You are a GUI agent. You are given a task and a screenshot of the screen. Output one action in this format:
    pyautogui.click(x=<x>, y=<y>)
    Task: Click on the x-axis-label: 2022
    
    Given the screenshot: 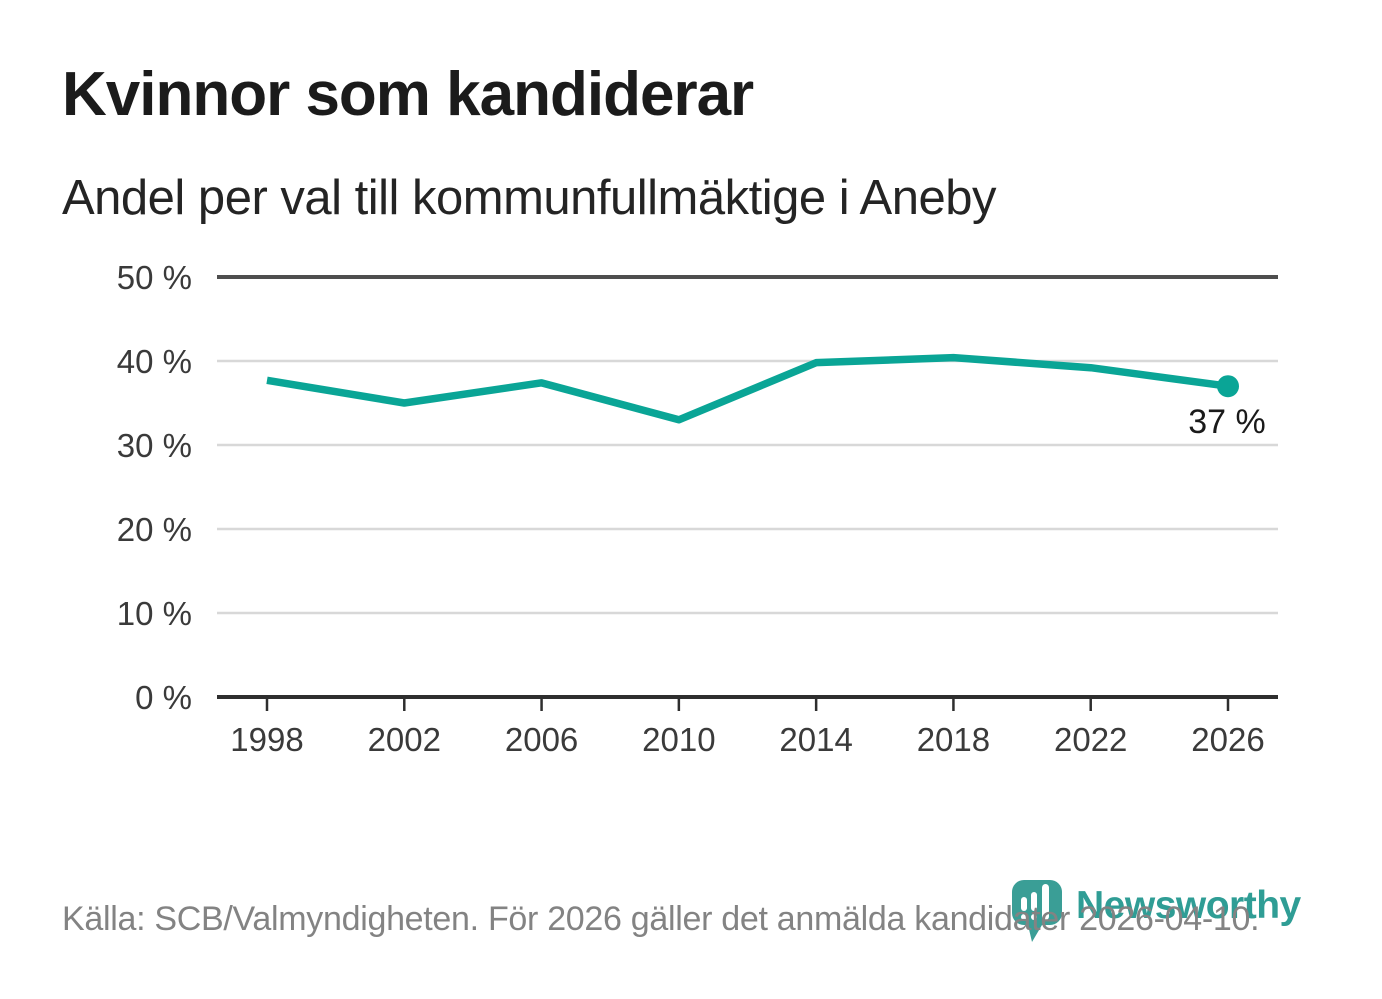 What is the action you would take?
    pyautogui.click(x=1090, y=739)
    